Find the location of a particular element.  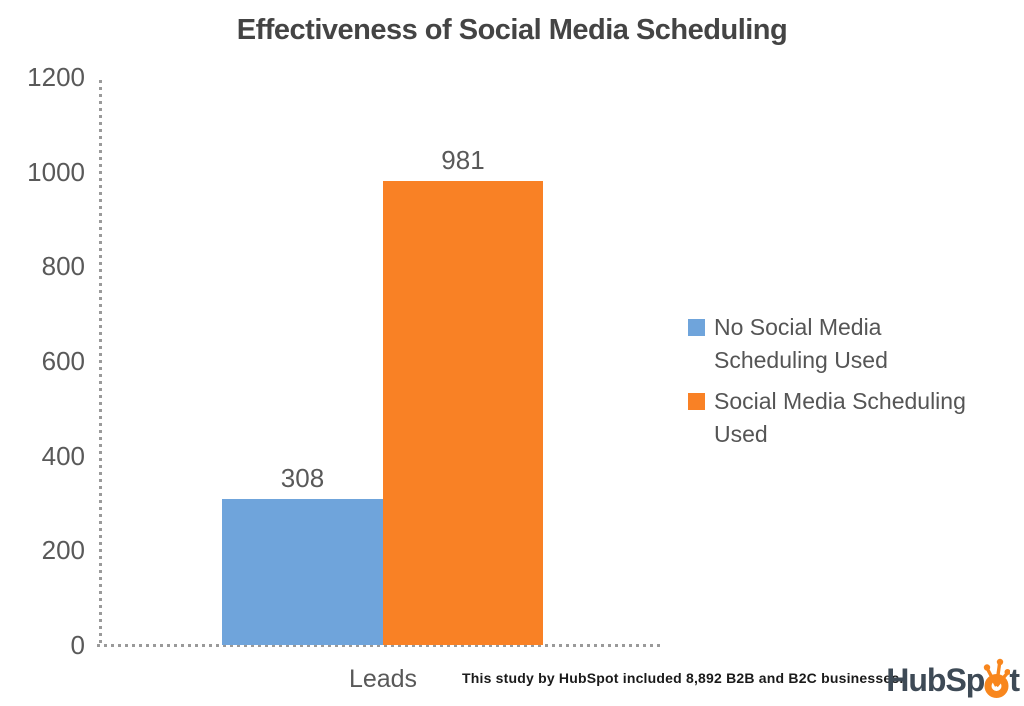

y-tick-label: 1200 is located at coordinates (56, 77).